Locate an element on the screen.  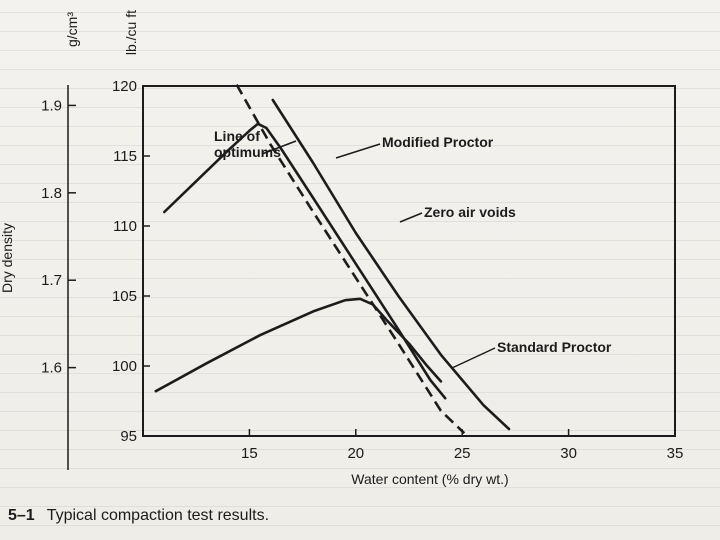
annotation-label: Standard Proctor is located at coordinates (554, 347).